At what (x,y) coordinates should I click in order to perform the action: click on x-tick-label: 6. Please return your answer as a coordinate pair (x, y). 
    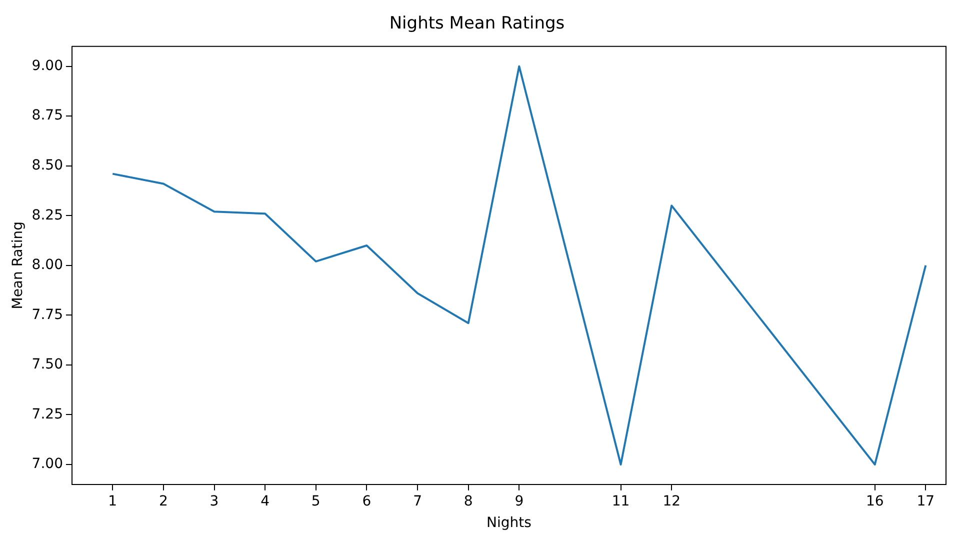
    Looking at the image, I should click on (367, 501).